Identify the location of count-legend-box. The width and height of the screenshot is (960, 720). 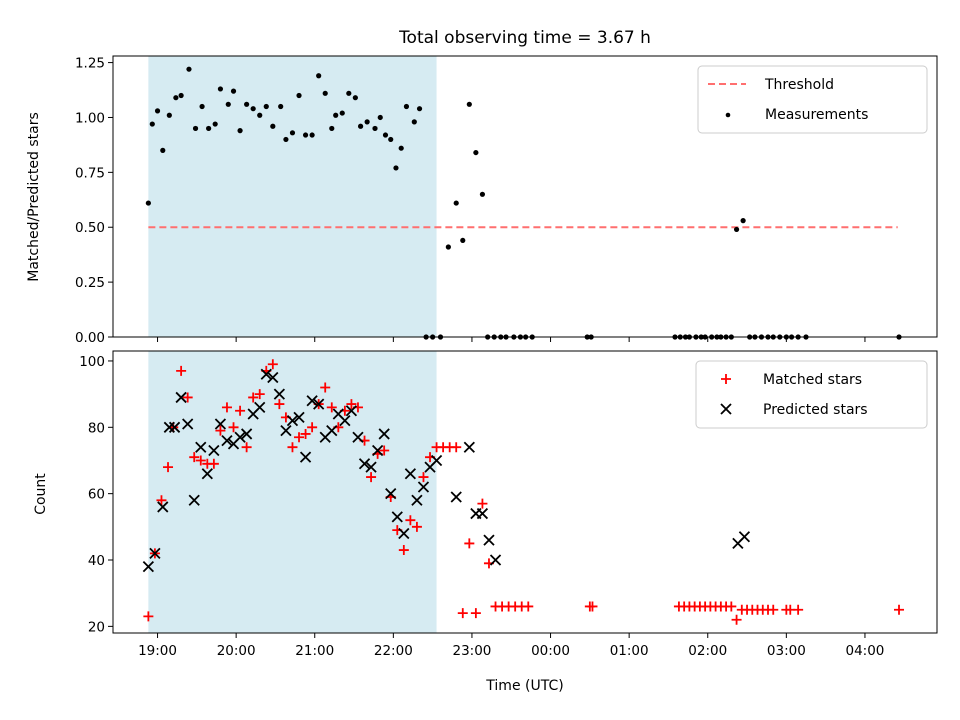
(811, 394).